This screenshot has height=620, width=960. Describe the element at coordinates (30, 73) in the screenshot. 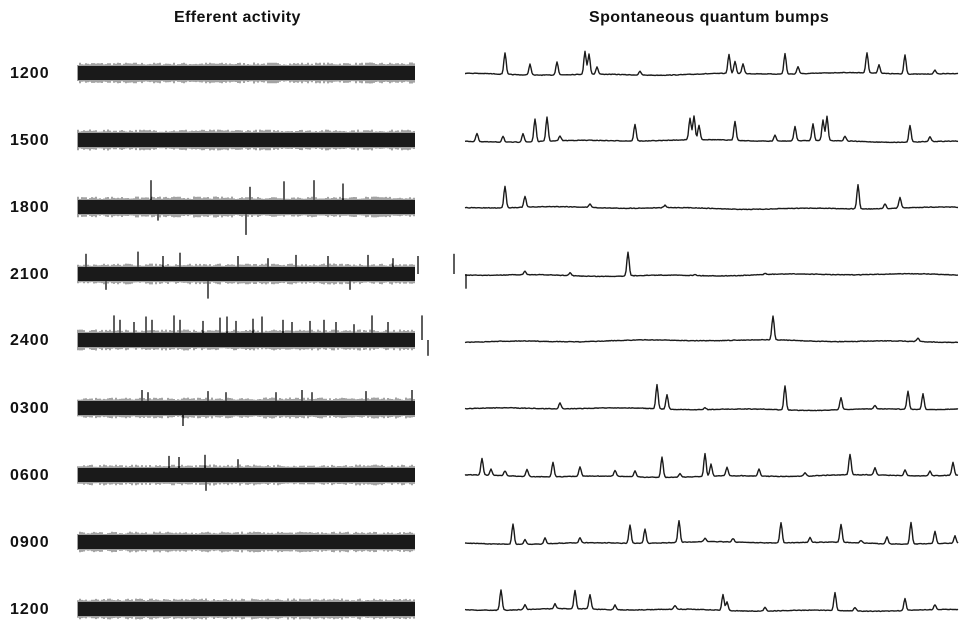

I see `time-label-1200: 1200` at that location.